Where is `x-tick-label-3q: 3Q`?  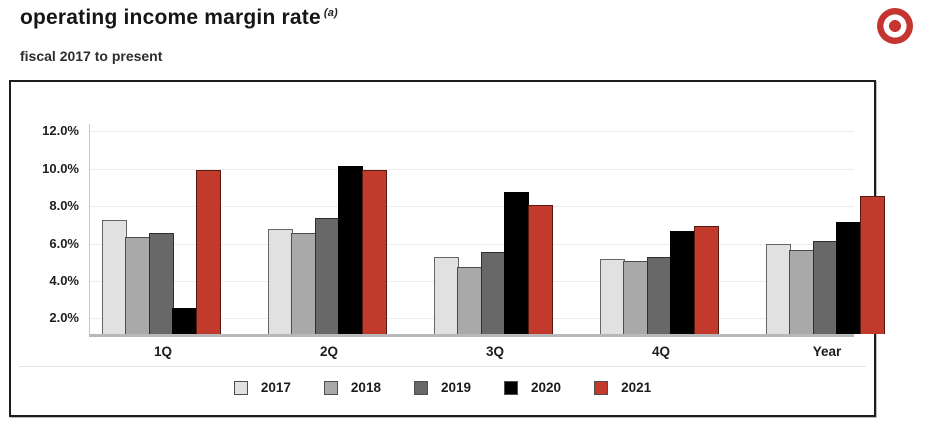
x-tick-label-3q: 3Q is located at coordinates (494, 351).